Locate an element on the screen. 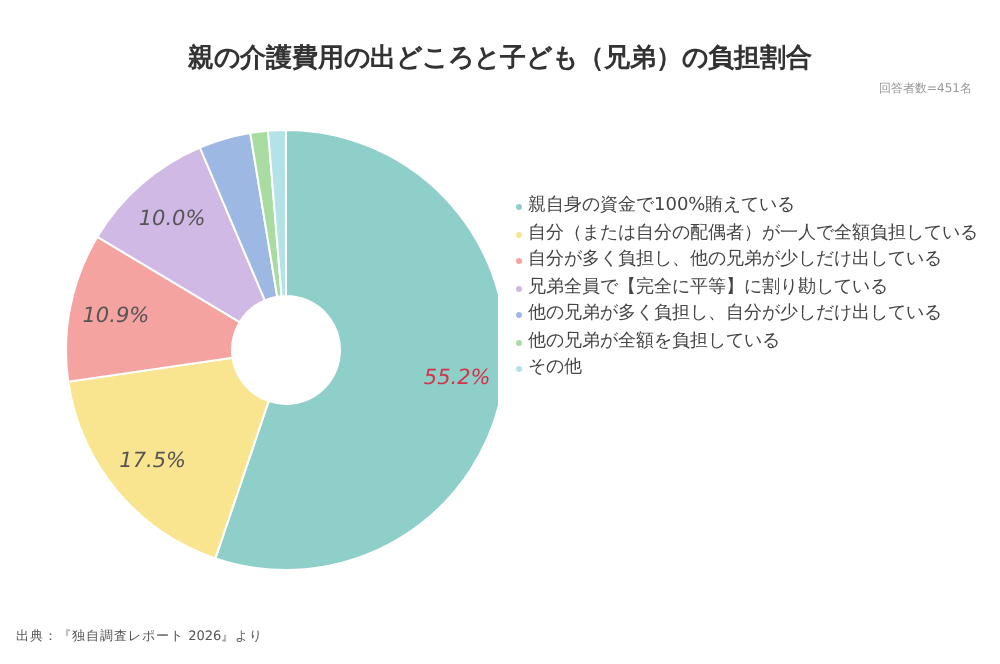 This screenshot has width=1000, height=664. chart-title: 親の介護費用の出どころと子ども（兄弟）の負担割合 is located at coordinates (499, 58).